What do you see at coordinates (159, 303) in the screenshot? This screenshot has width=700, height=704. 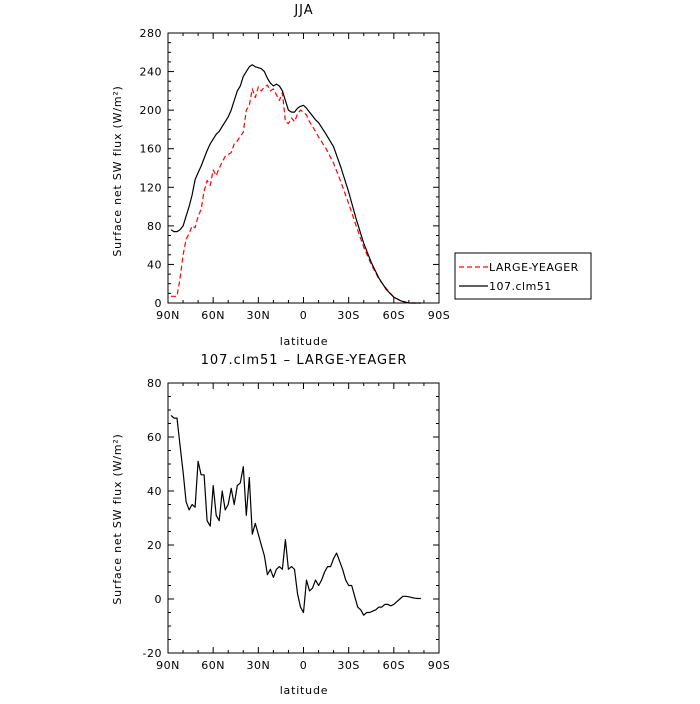 I see `top-ytick-label: 0` at bounding box center [159, 303].